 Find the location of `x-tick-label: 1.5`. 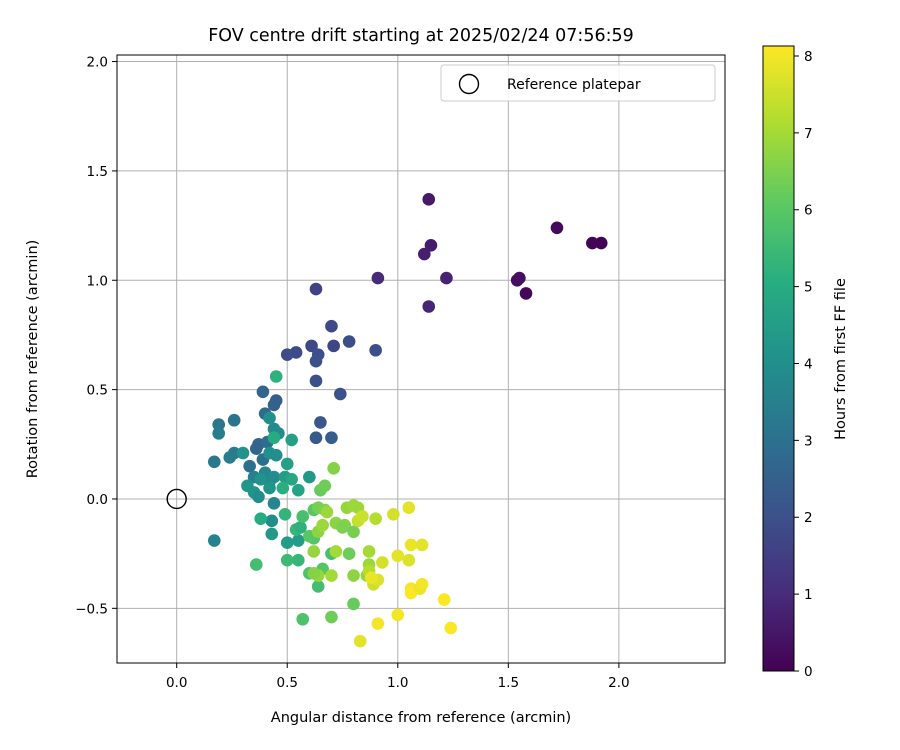

x-tick-label: 1.5 is located at coordinates (508, 683).